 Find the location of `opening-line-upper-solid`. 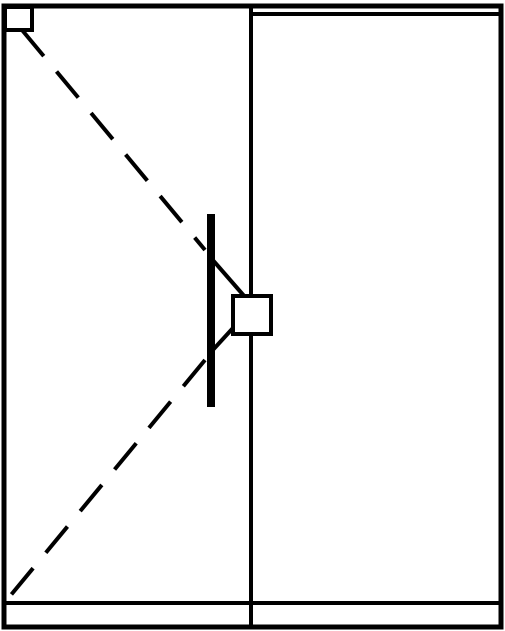

opening-line-upper-solid is located at coordinates (228, 277).